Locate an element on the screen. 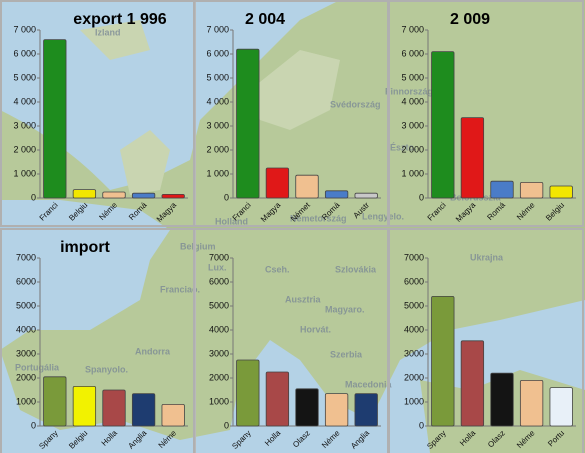 This screenshot has height=453, width=585. map-label: Izland is located at coordinates (108, 32).